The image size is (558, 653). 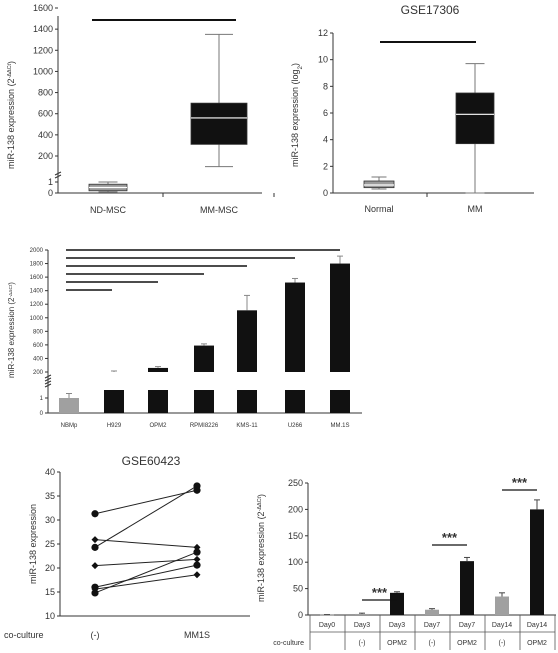 I want to click on x-category-label: NBMp, so click(x=69, y=426).